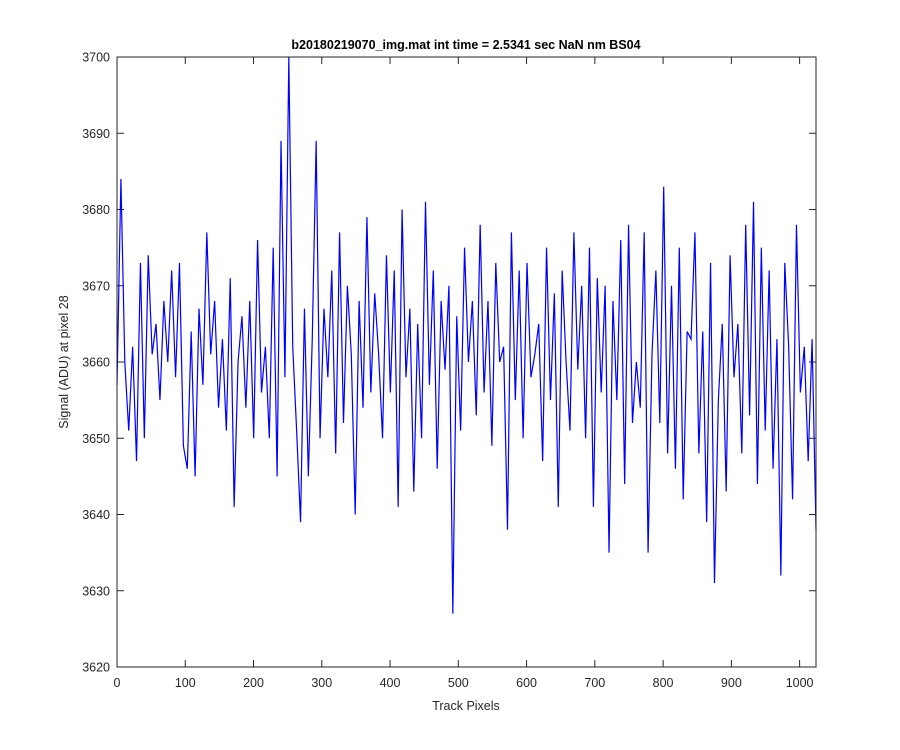  What do you see at coordinates (253, 683) in the screenshot?
I see `x-tick-label: 200` at bounding box center [253, 683].